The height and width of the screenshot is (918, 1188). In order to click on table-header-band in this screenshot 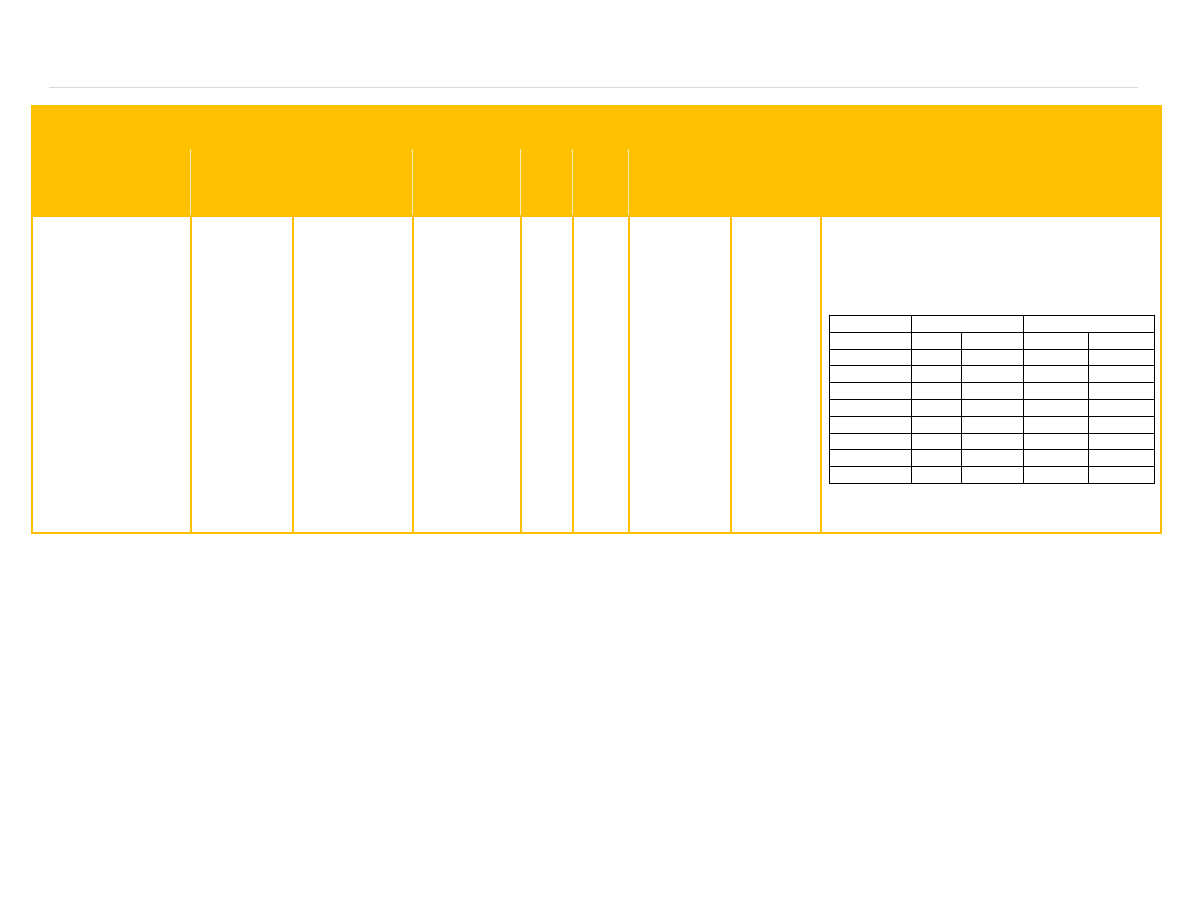, I will do `click(596, 161)`.